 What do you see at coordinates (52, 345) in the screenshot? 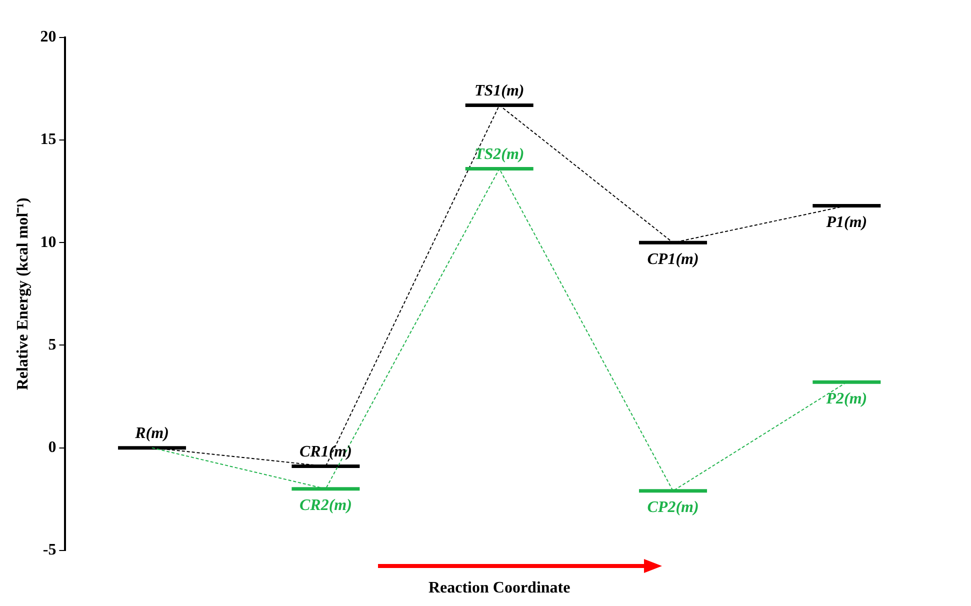
I see `y-tick-label: 5` at bounding box center [52, 345].